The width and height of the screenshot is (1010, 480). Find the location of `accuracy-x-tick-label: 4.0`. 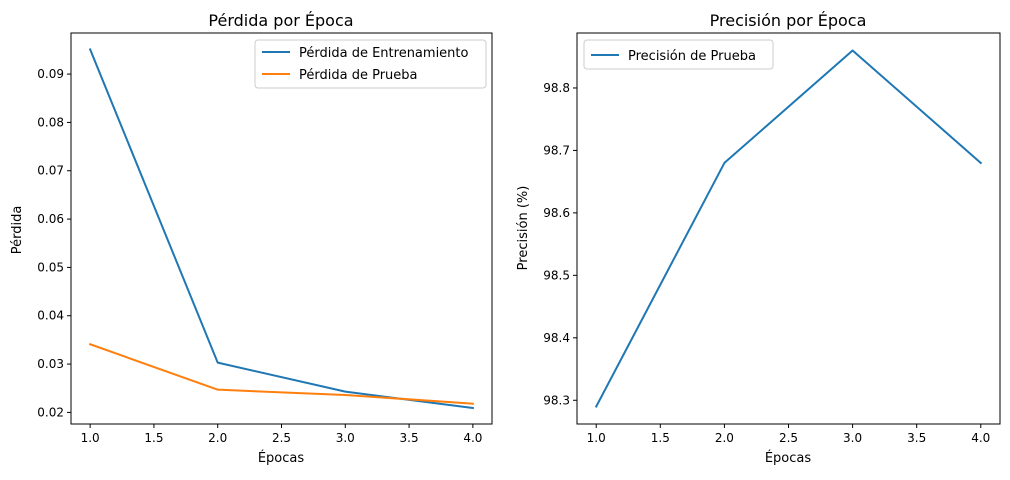

accuracy-x-tick-label: 4.0 is located at coordinates (980, 438).